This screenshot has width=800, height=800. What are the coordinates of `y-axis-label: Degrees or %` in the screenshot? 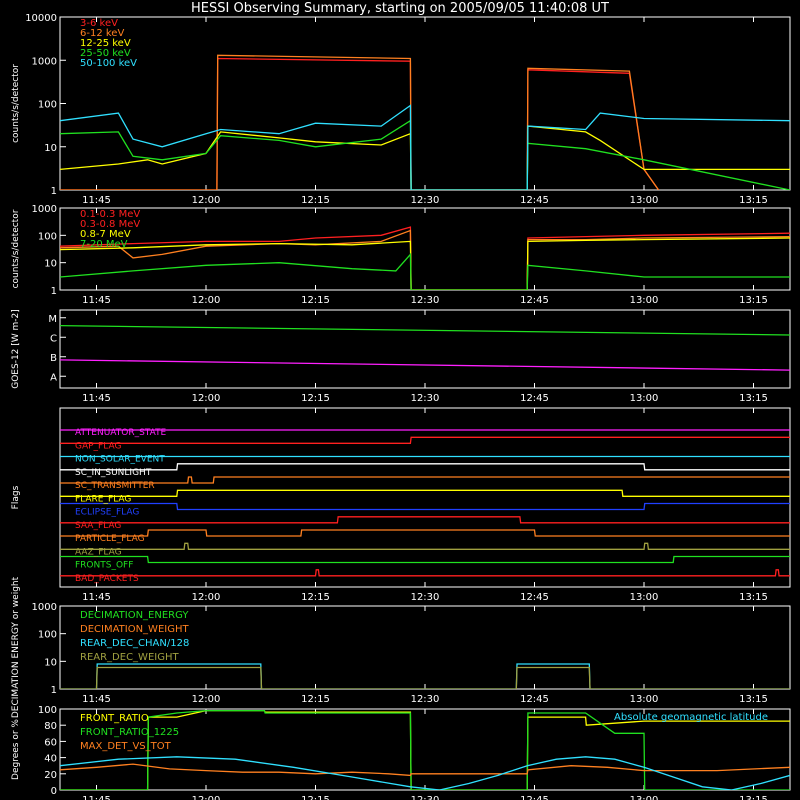 It's located at (16, 749).